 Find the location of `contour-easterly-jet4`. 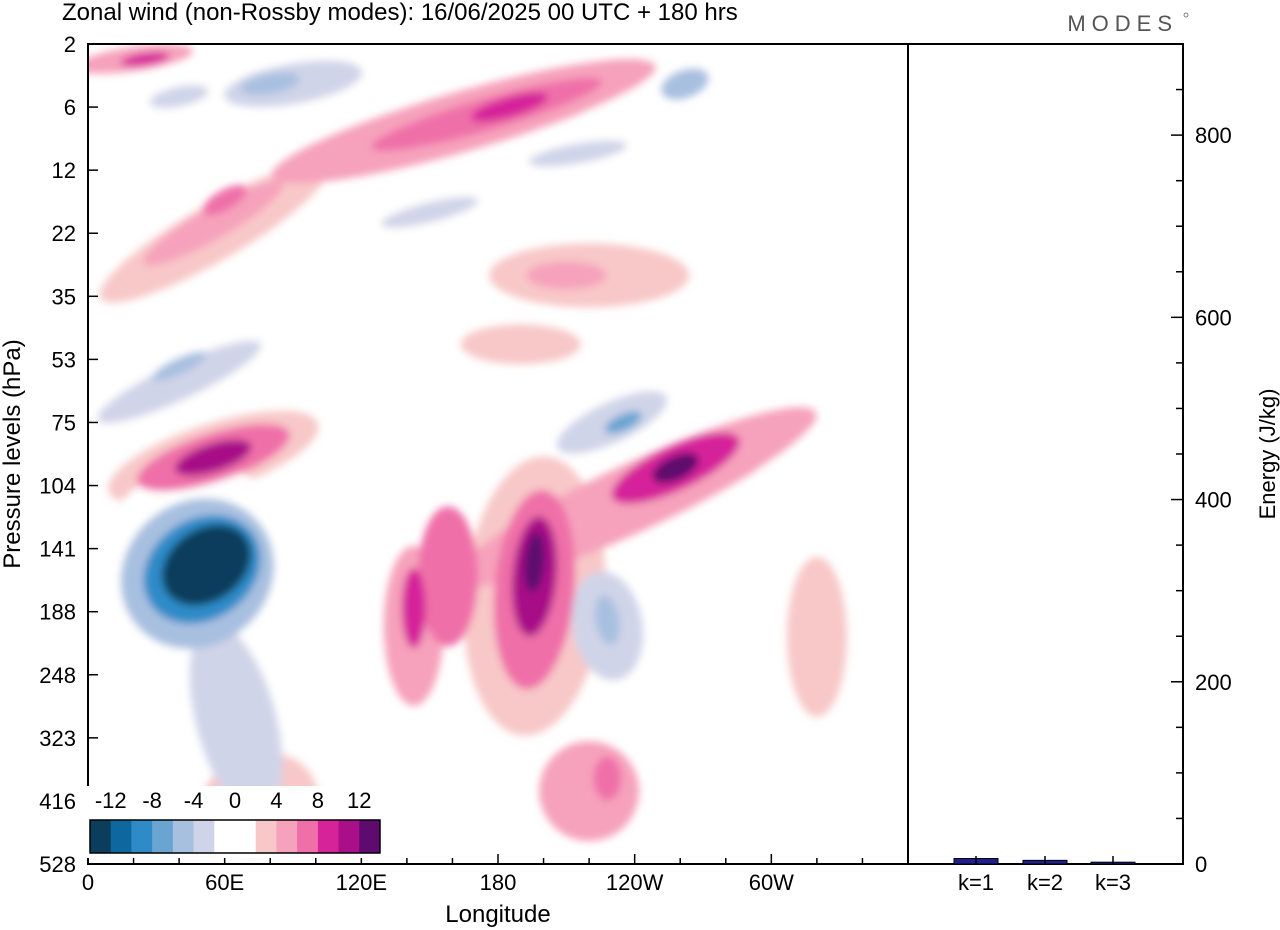

contour-easterly-jet4 is located at coordinates (206, 565).